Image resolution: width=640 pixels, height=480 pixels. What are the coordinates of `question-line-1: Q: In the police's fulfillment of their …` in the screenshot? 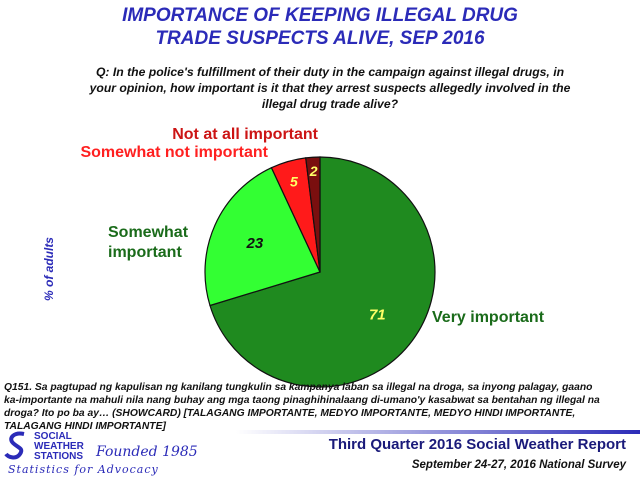 It's located at (330, 72).